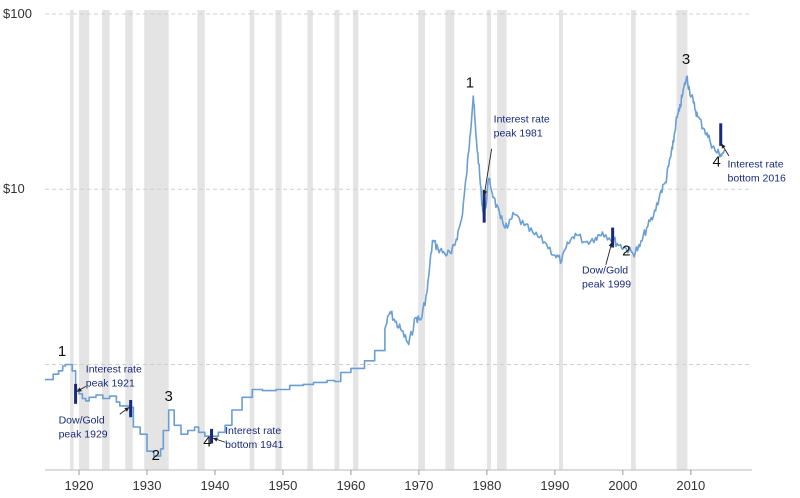 The width and height of the screenshot is (800, 498). What do you see at coordinates (554, 485) in the screenshot?
I see `x-tick-label: 1990` at bounding box center [554, 485].